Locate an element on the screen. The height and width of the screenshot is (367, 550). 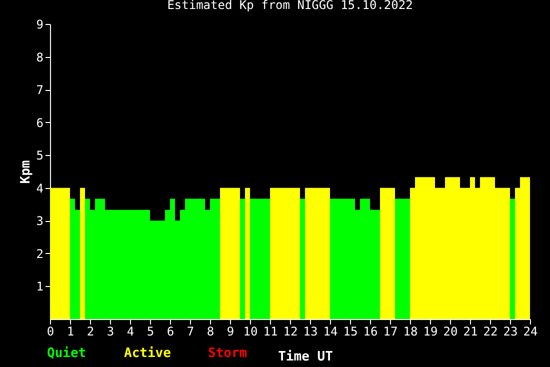
x-tick-label: 1 is located at coordinates (70, 331).